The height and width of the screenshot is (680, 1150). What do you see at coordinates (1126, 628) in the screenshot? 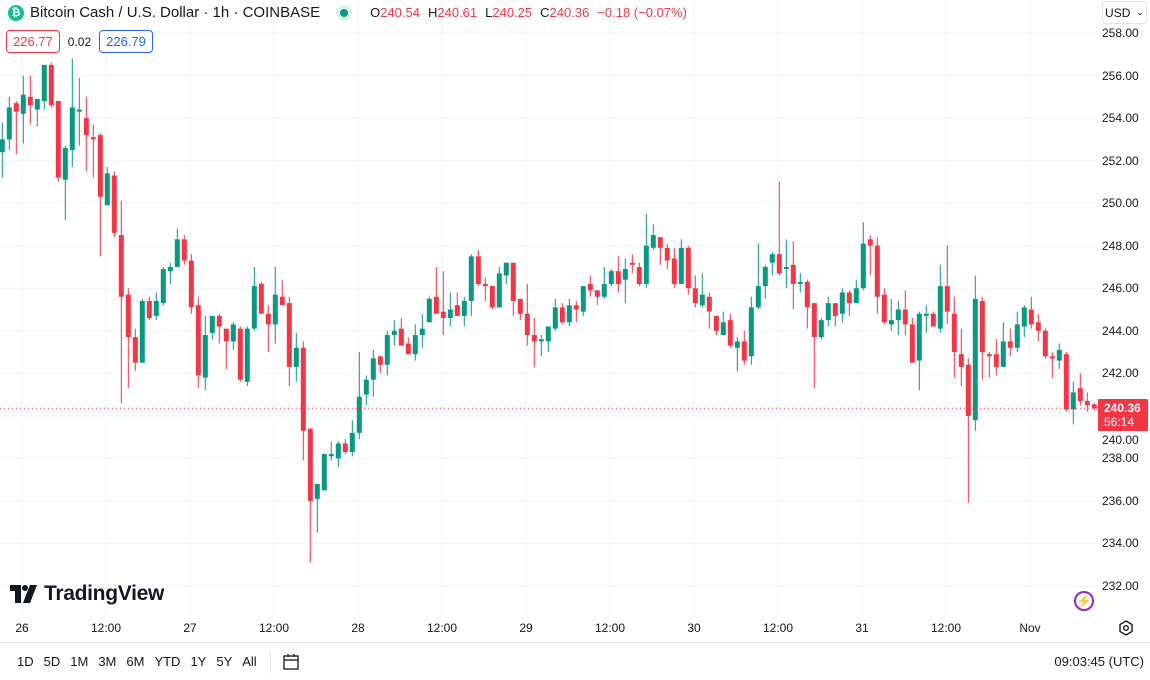
I see `settings-gear-icon` at bounding box center [1126, 628].